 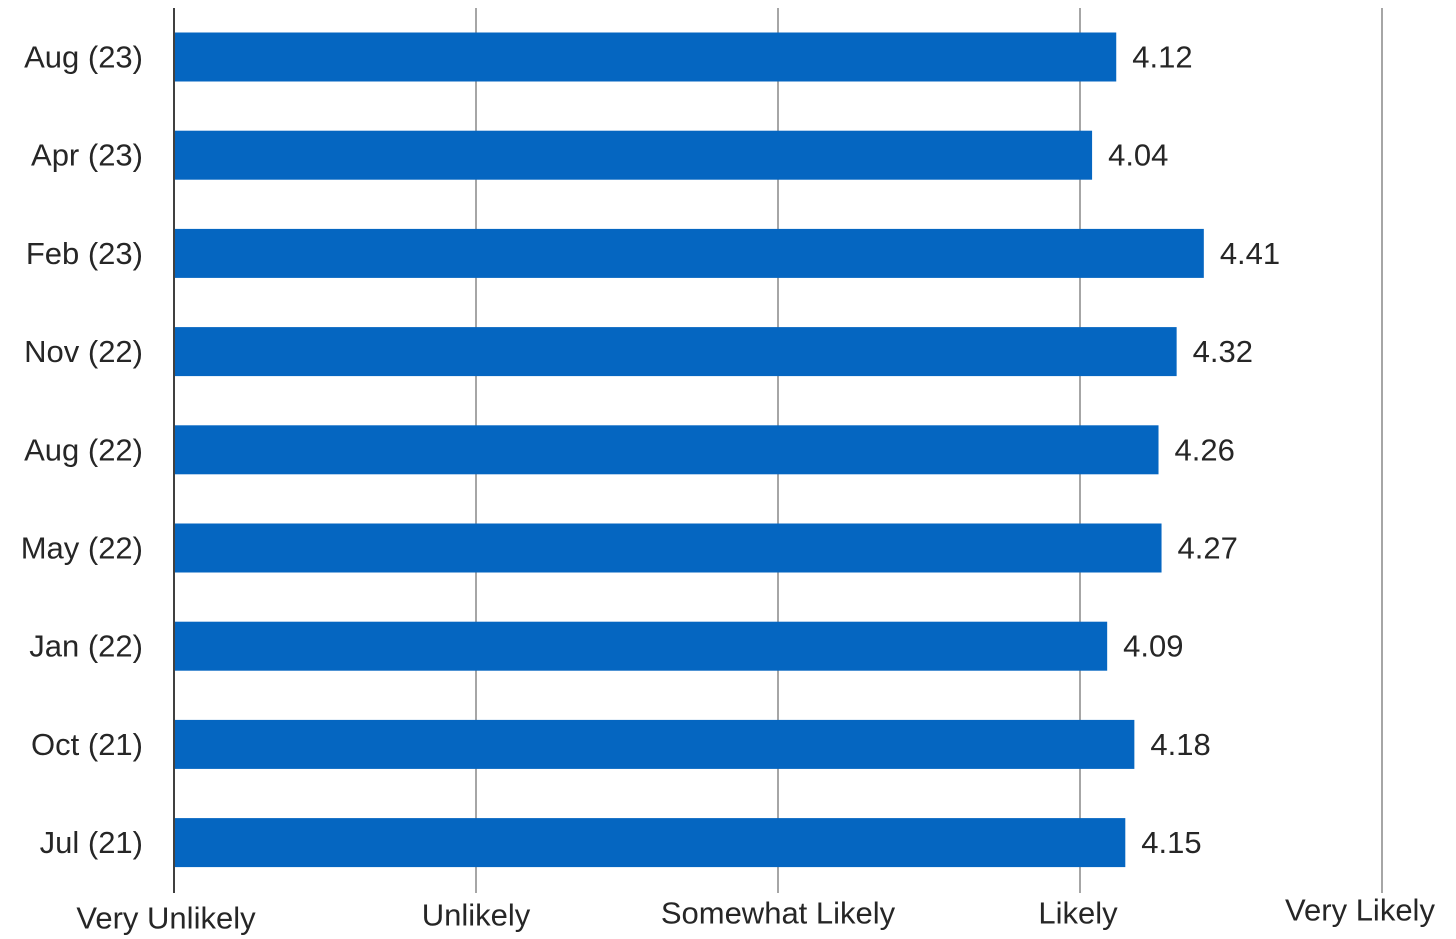 What do you see at coordinates (1250, 253) in the screenshot?
I see `data-label: 4.41` at bounding box center [1250, 253].